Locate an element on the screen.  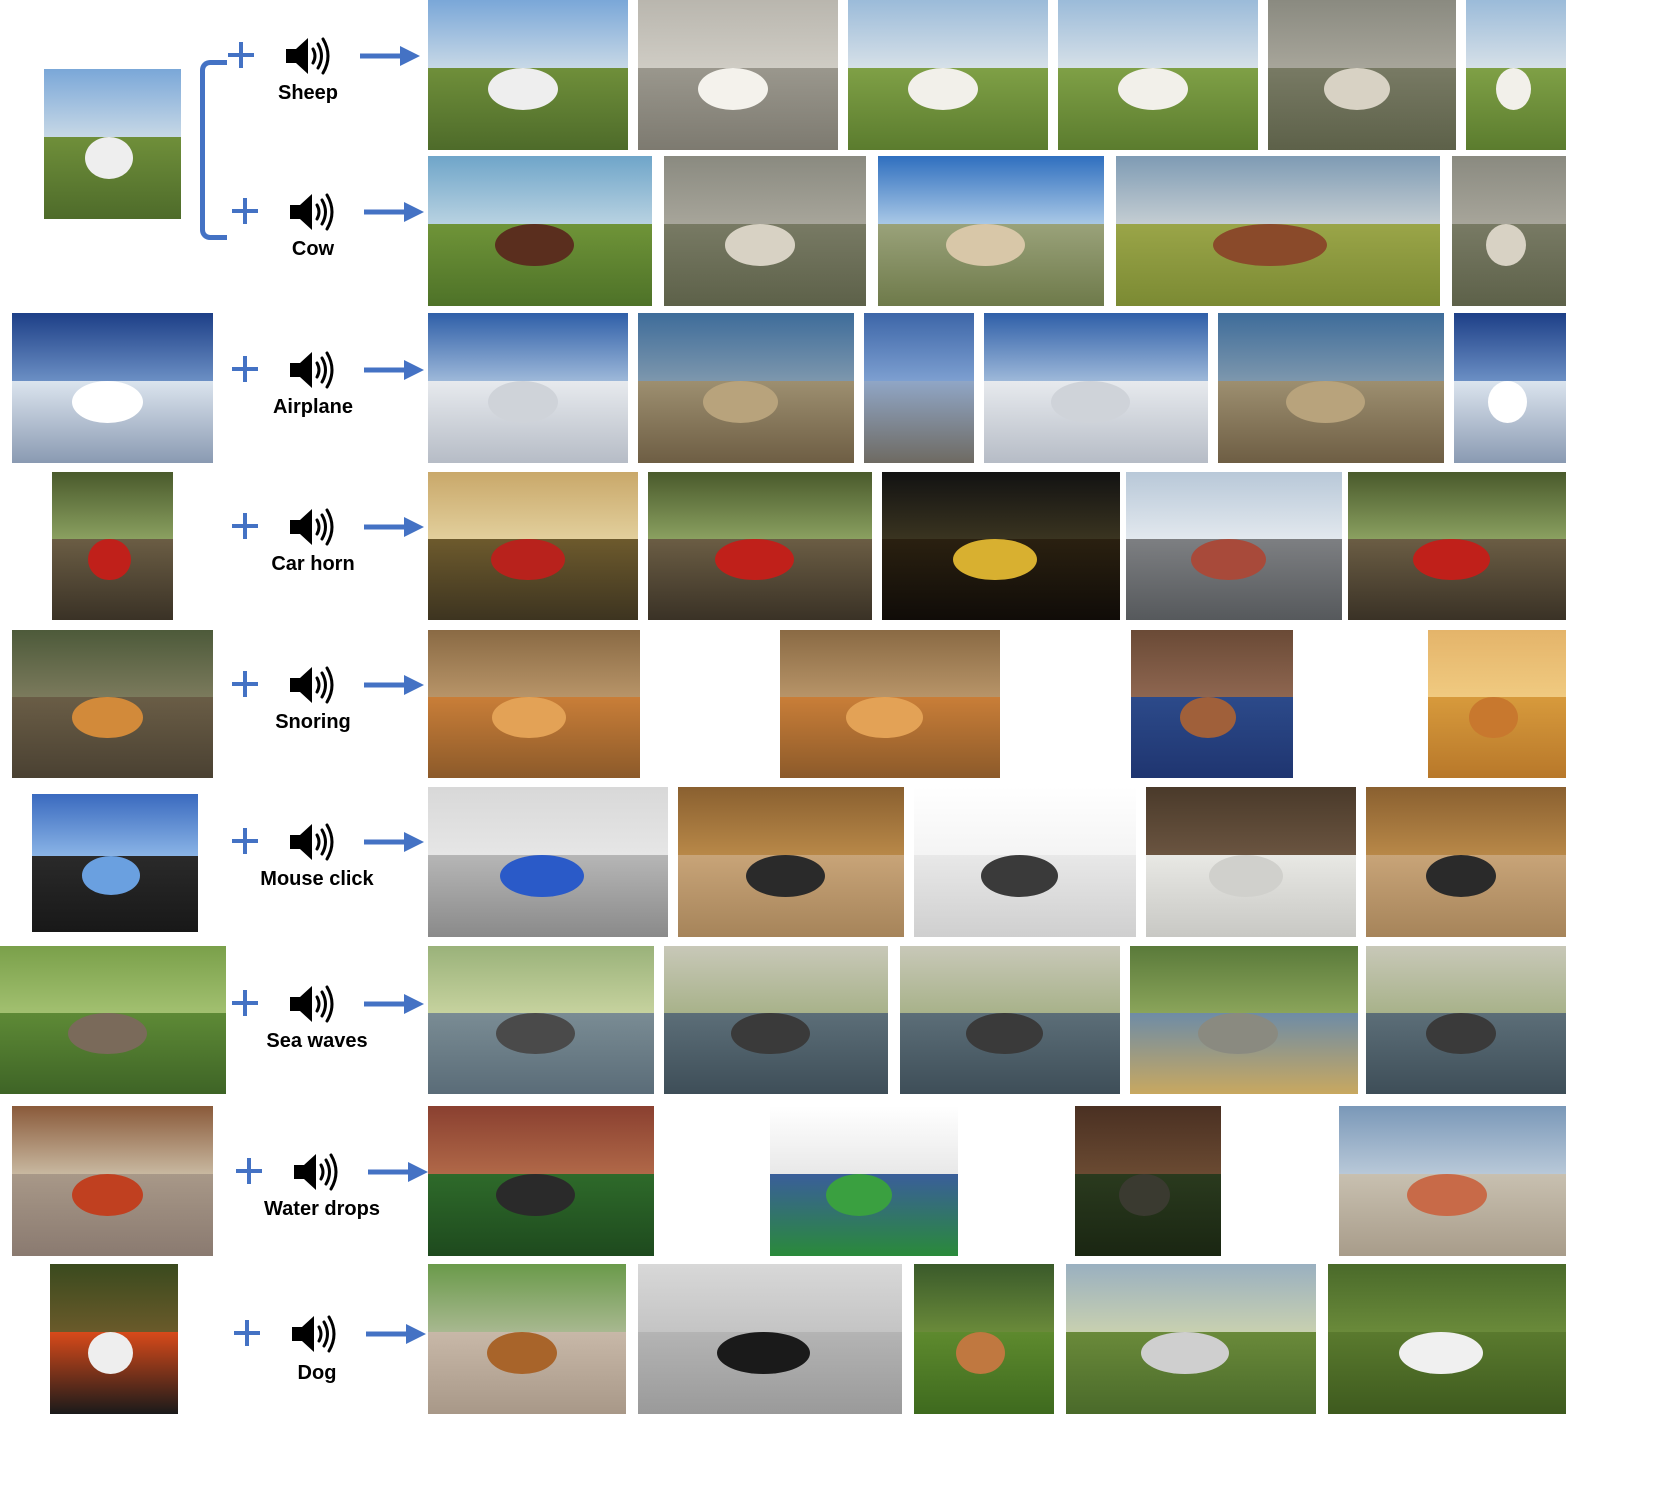
sound-label: Water drops is located at coordinates (322, 1209).